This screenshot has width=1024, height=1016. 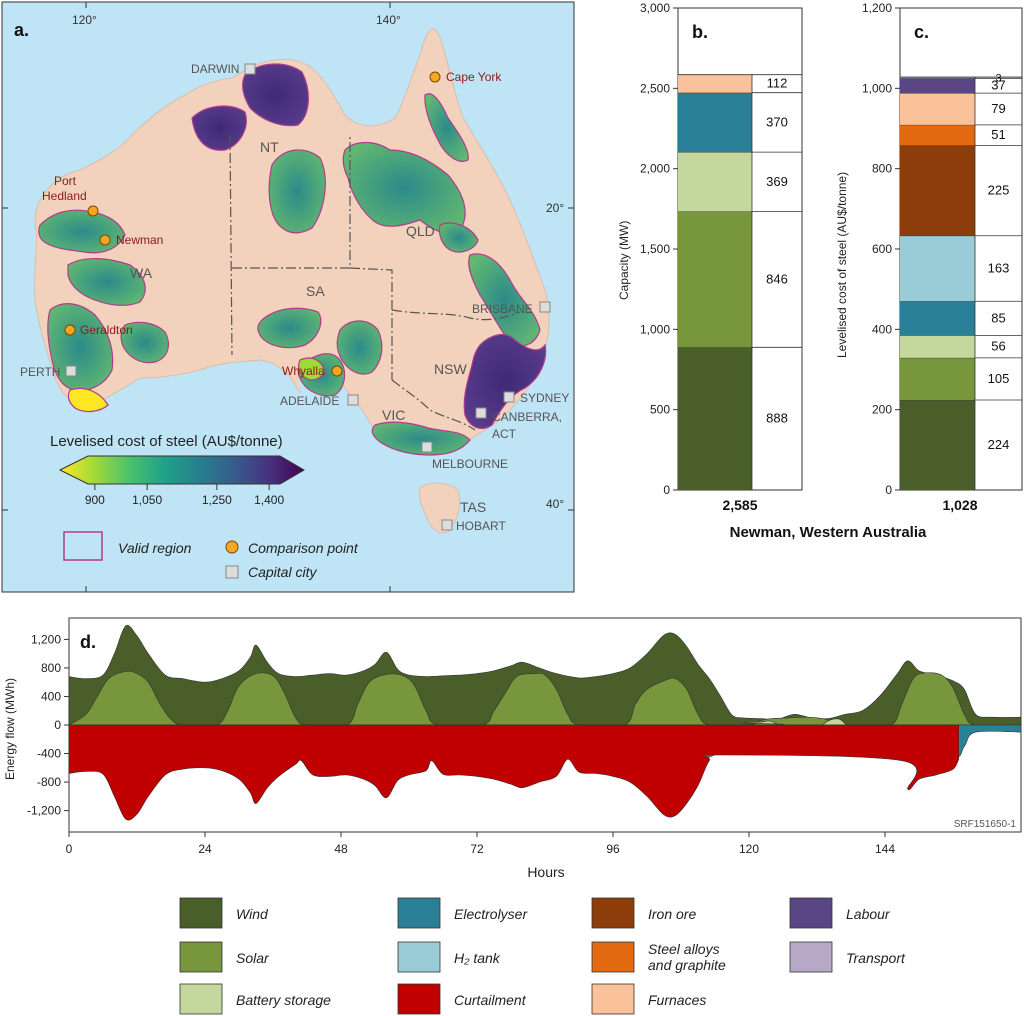 I want to click on y-tick-label: 500, so click(x=660, y=410).